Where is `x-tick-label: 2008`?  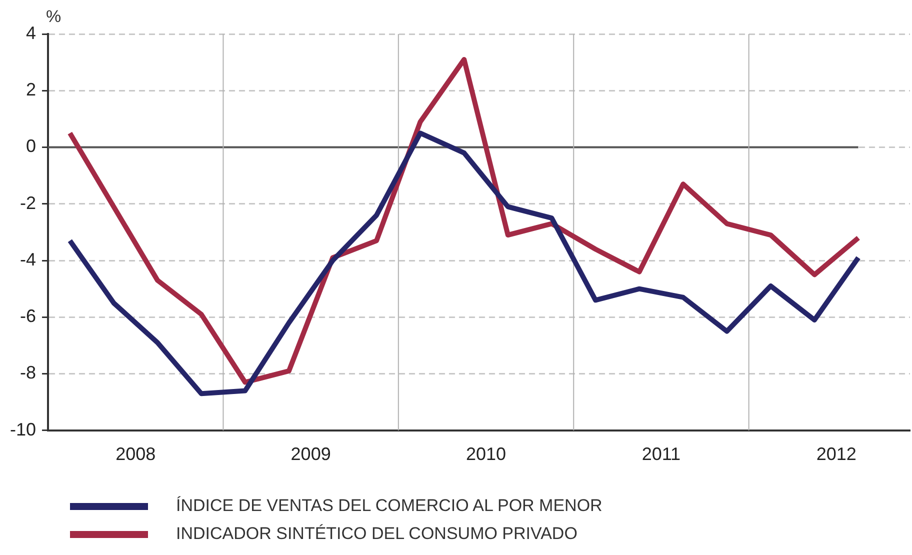
x-tick-label: 2008 is located at coordinates (136, 454).